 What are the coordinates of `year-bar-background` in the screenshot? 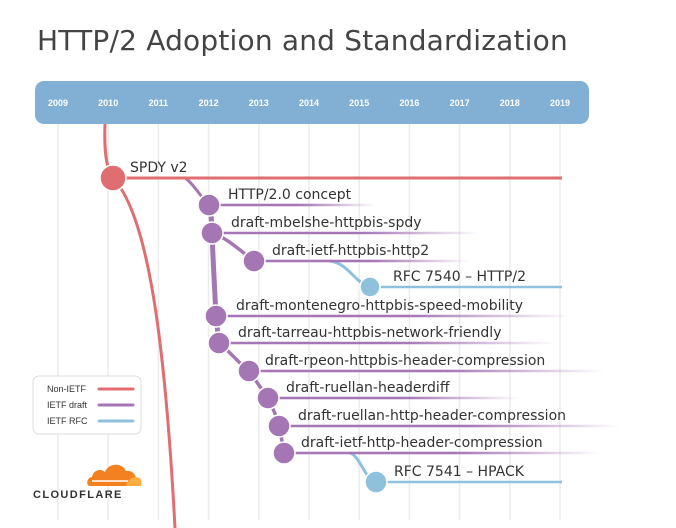 It's located at (312, 102).